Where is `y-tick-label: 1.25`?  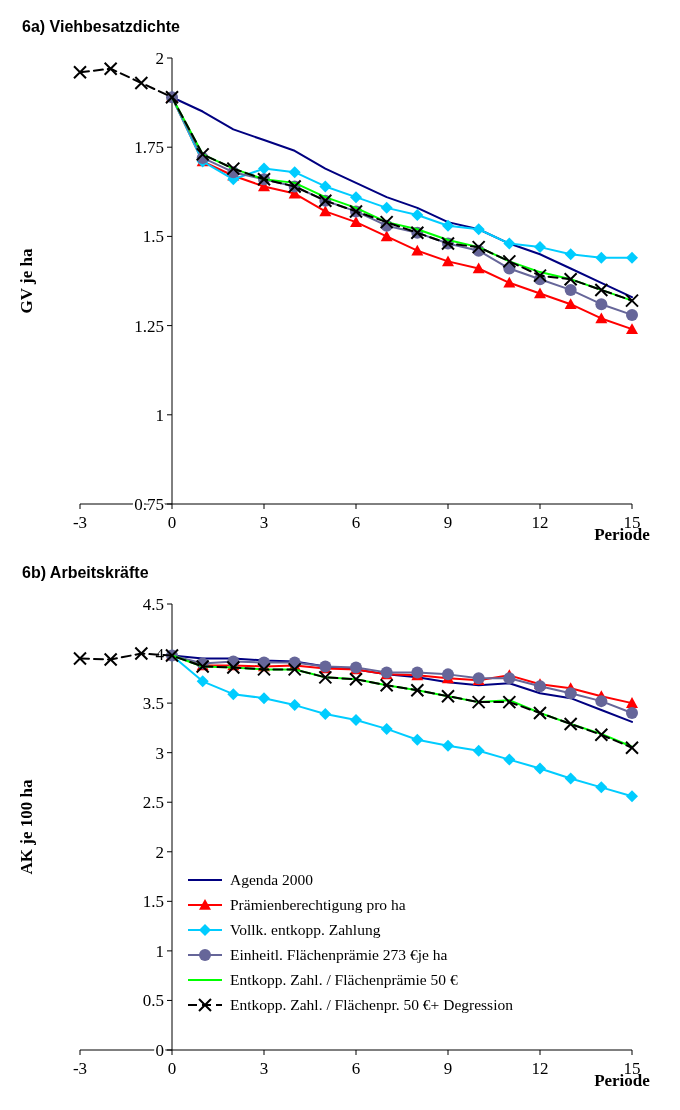
y-tick-label: 1.25 is located at coordinates (149, 326).